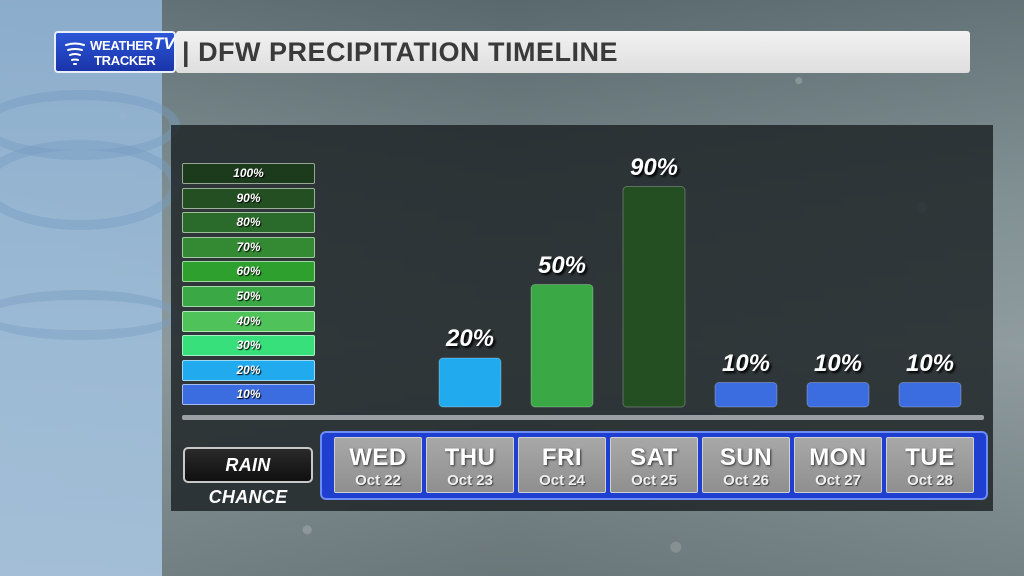 This screenshot has width=1024, height=576. I want to click on page-title: DFW PRECIPITATION TIMELINE, so click(400, 52).